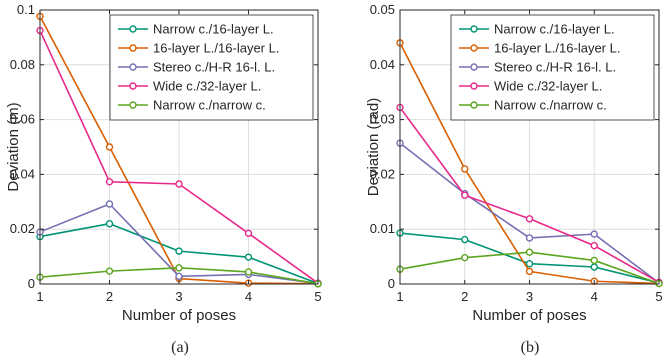  Describe the element at coordinates (26, 9) in the screenshot. I see `y-tick-label: 0.1` at that location.